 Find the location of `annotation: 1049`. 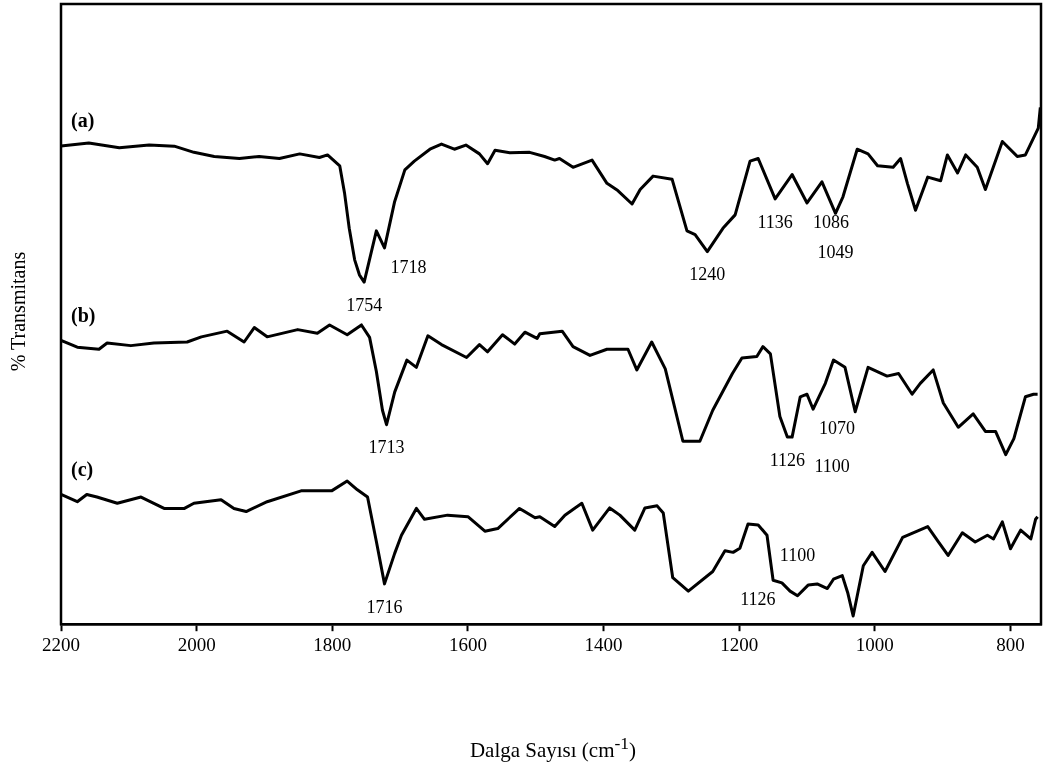

annotation: 1049 is located at coordinates (835, 252).